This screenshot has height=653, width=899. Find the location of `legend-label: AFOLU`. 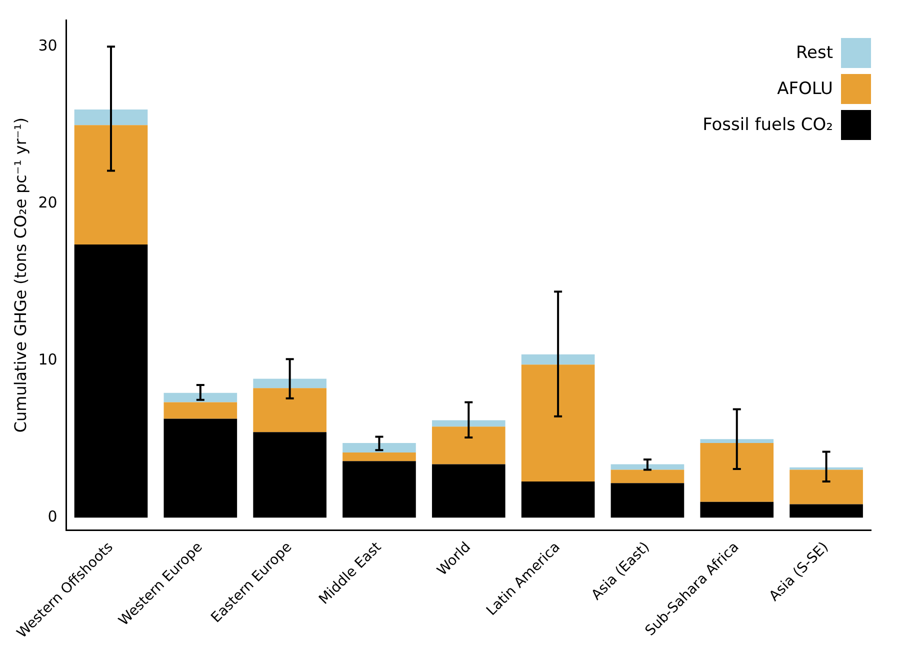

legend-label: AFOLU is located at coordinates (805, 89).